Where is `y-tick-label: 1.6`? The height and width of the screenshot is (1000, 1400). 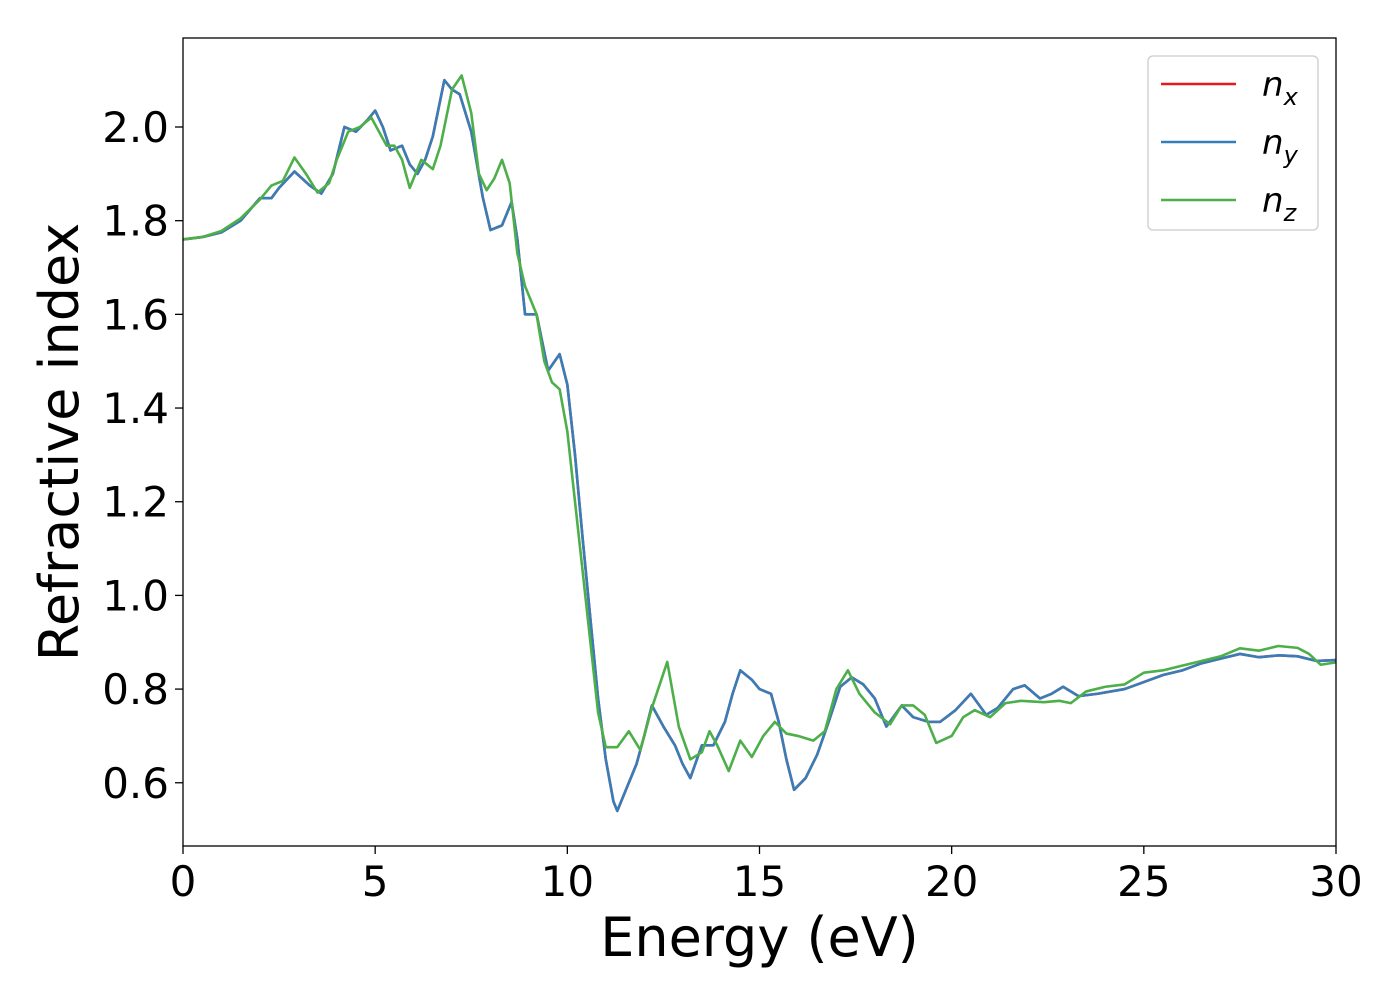 y-tick-label: 1.6 is located at coordinates (135, 314).